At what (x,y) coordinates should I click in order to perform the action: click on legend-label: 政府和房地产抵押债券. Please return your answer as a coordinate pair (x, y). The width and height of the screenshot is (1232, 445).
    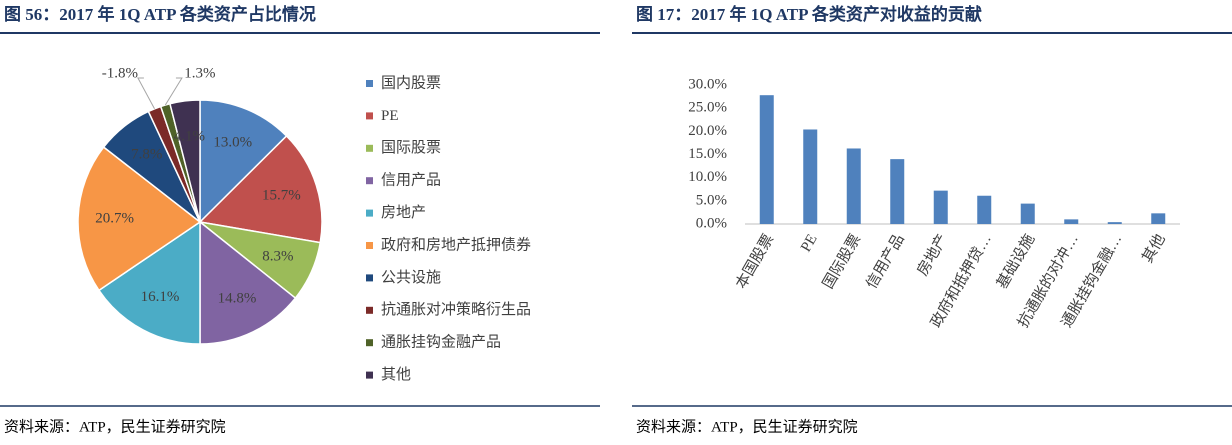
    Looking at the image, I should click on (456, 244).